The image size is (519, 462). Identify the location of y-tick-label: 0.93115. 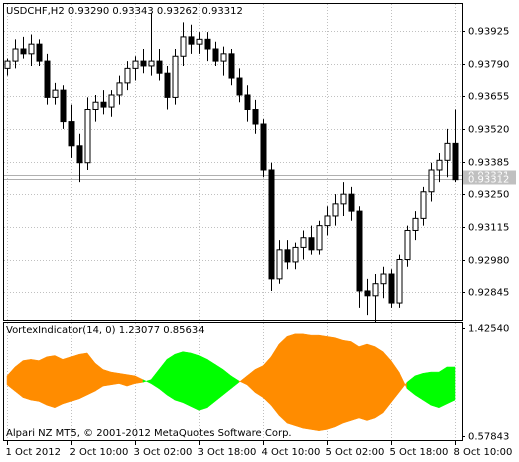
(488, 228).